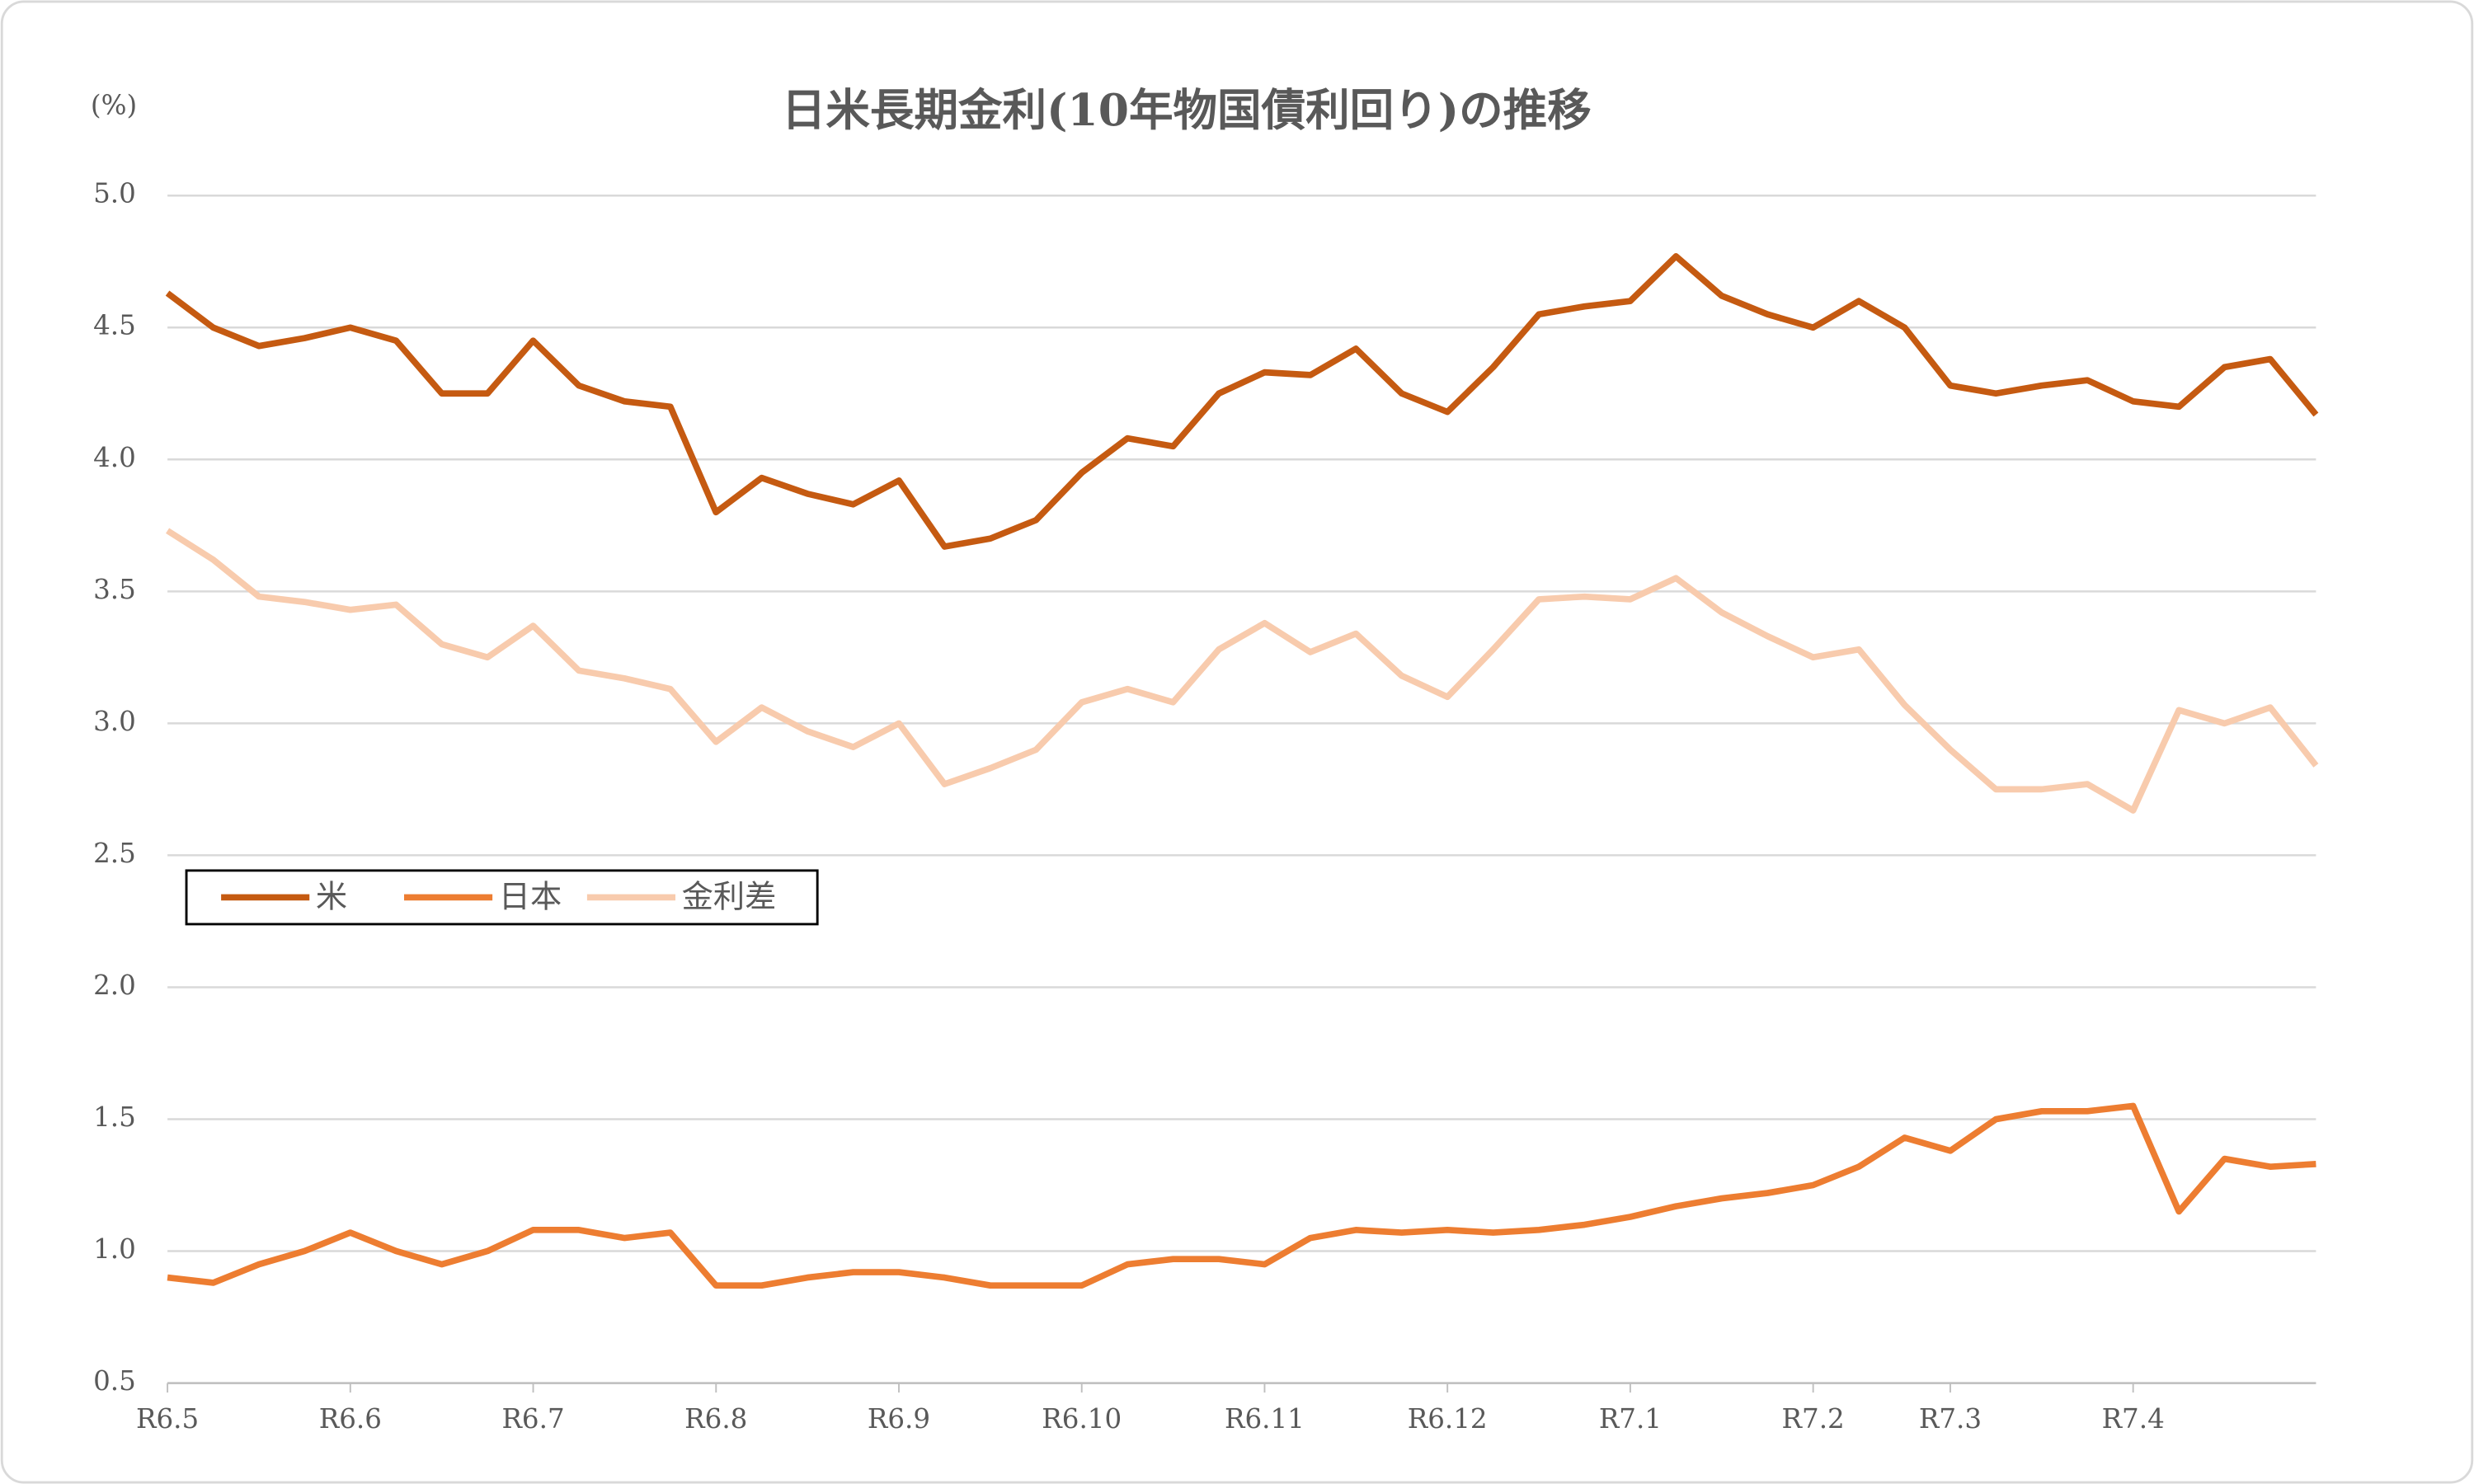 Image resolution: width=2474 pixels, height=1484 pixels. Describe the element at coordinates (114, 721) in the screenshot. I see `y-tick-label: 3.0` at that location.